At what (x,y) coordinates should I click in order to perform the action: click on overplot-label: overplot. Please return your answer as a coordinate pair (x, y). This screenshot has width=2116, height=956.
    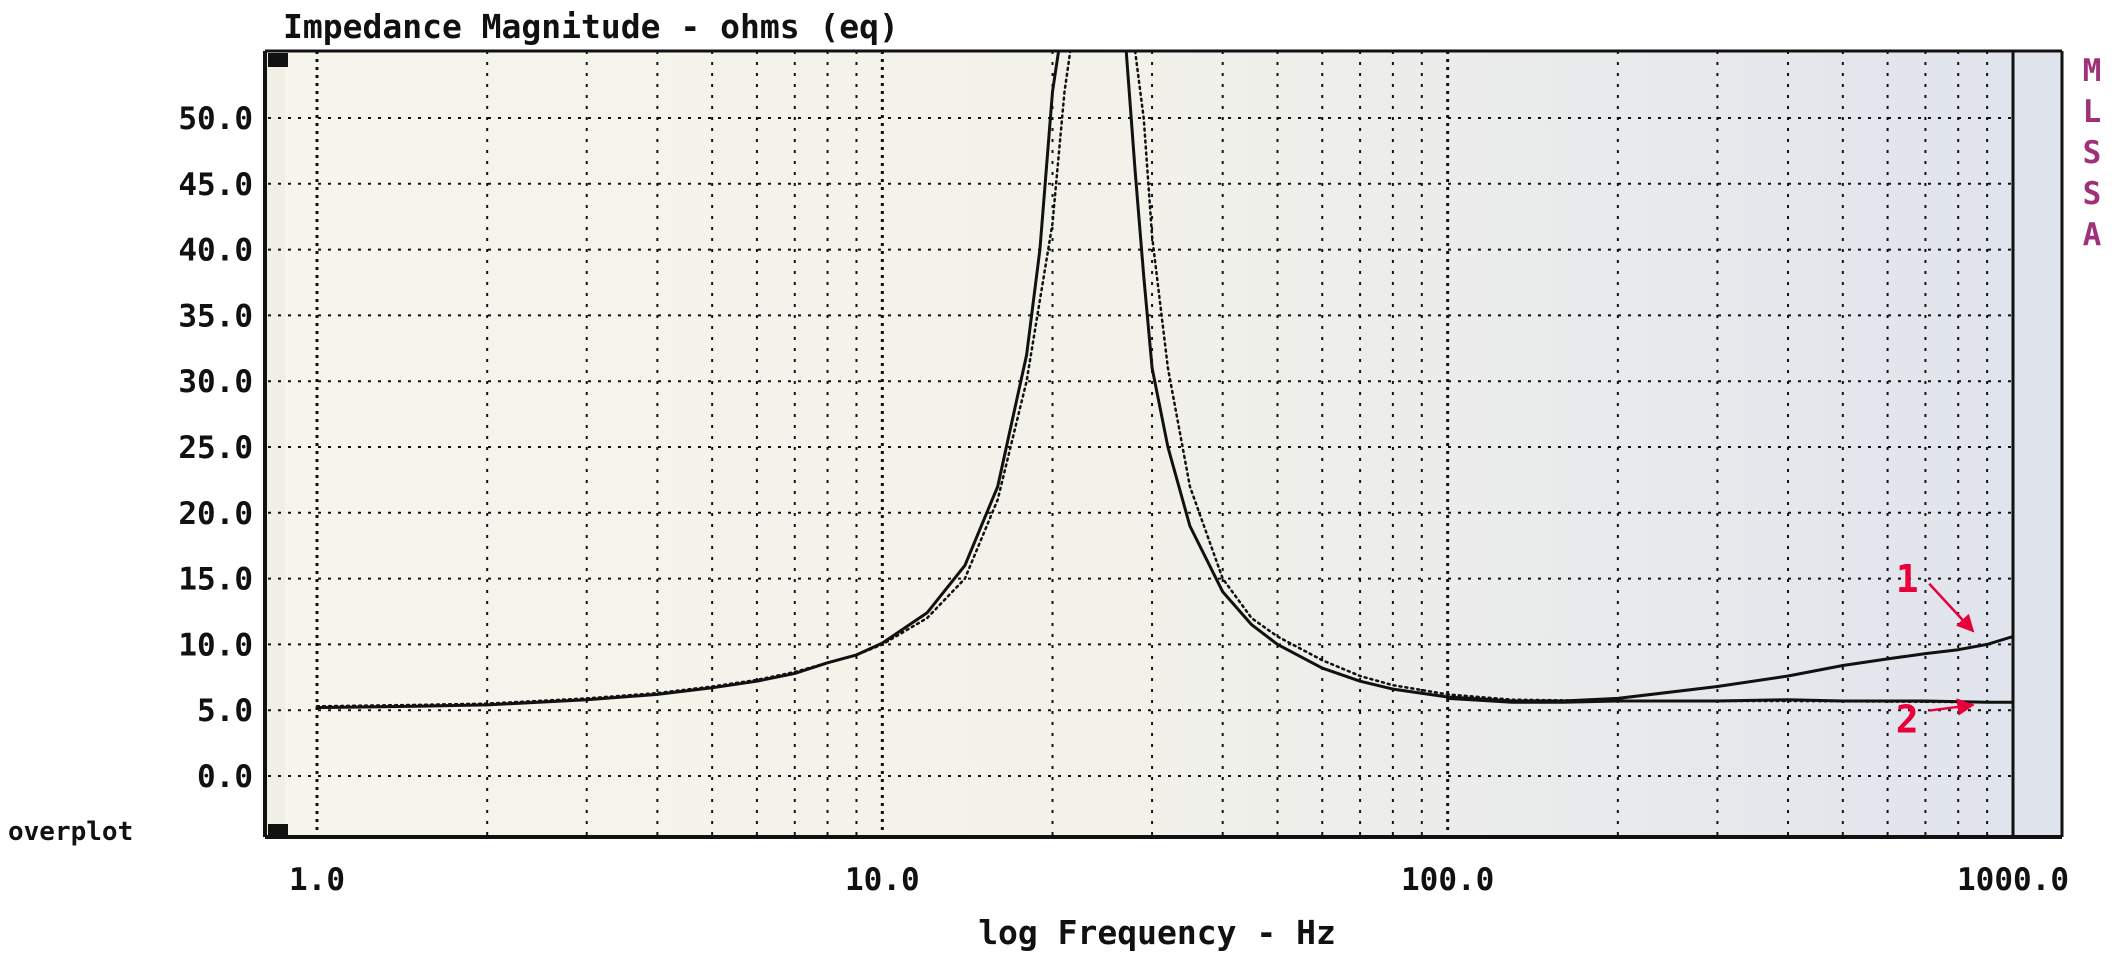
    Looking at the image, I should click on (70, 832).